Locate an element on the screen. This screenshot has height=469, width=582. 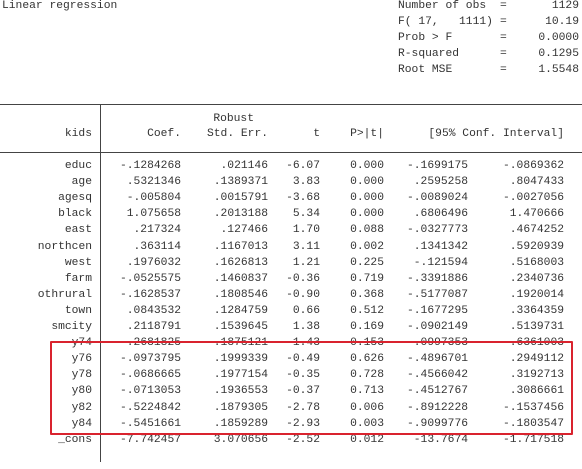
ci-upper-value: -.1803547 is located at coordinates (533, 424).